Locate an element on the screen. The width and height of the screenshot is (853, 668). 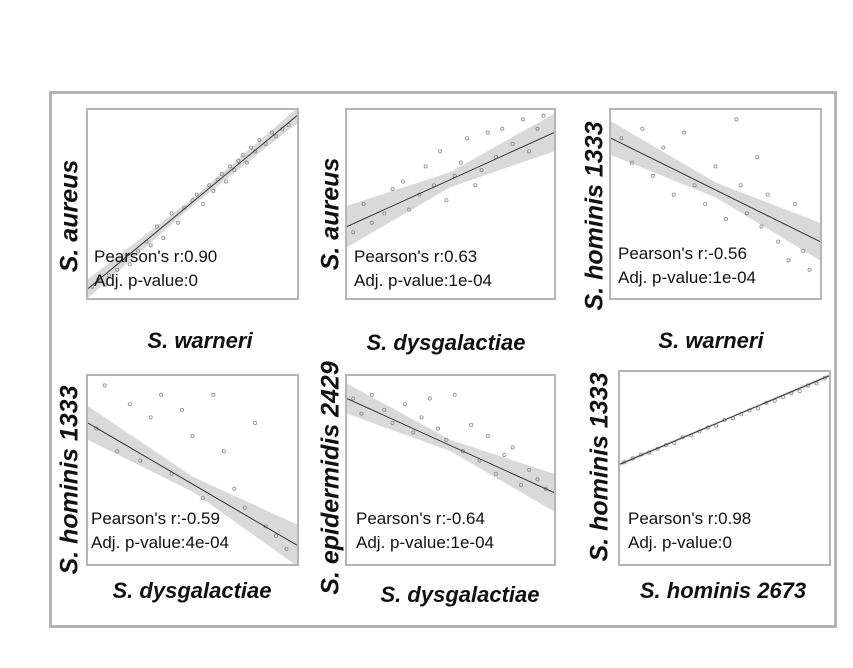
y-axis-label: S. epidermidis 2429 is located at coordinates (330, 478).